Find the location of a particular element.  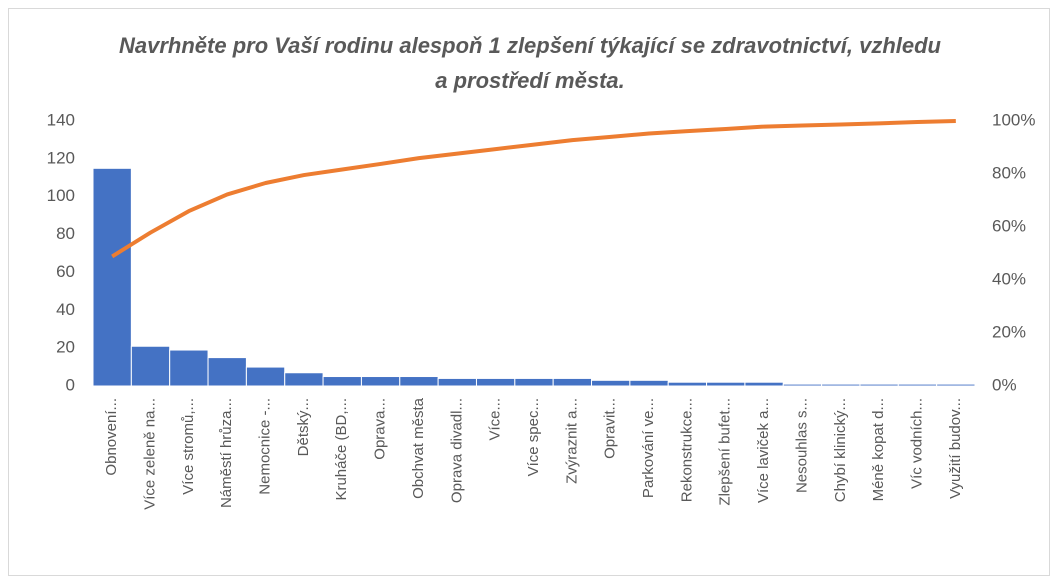

y-tick-label: 100 is located at coordinates (61, 195).